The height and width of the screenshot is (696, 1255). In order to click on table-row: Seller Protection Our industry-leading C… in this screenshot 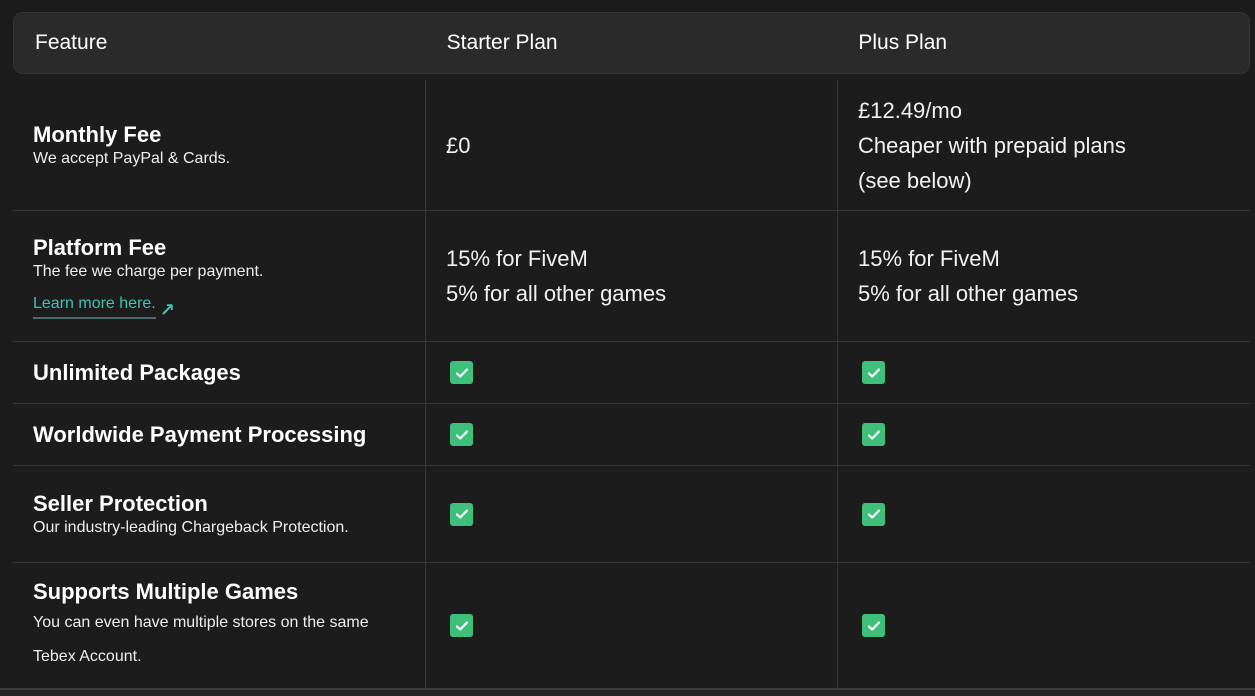, I will do `click(631, 514)`.